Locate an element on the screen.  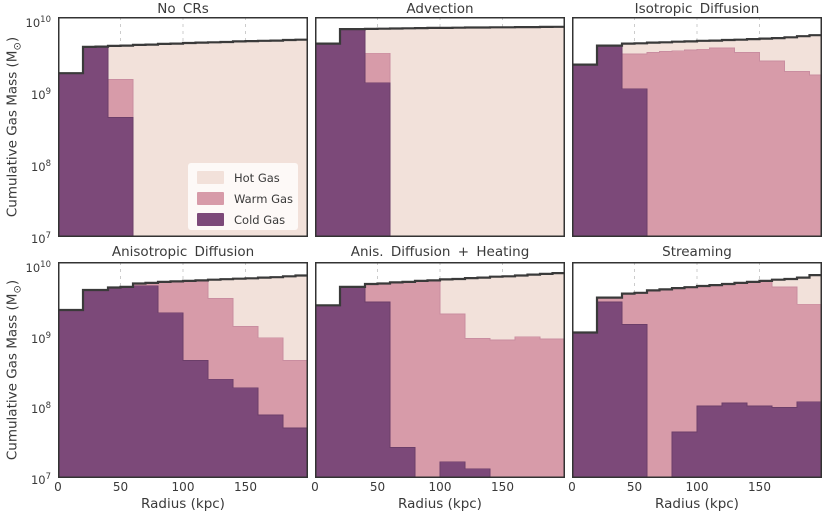
x-axis-ticks-anis-heating: 0 50 100 150 is located at coordinates (438, 487).